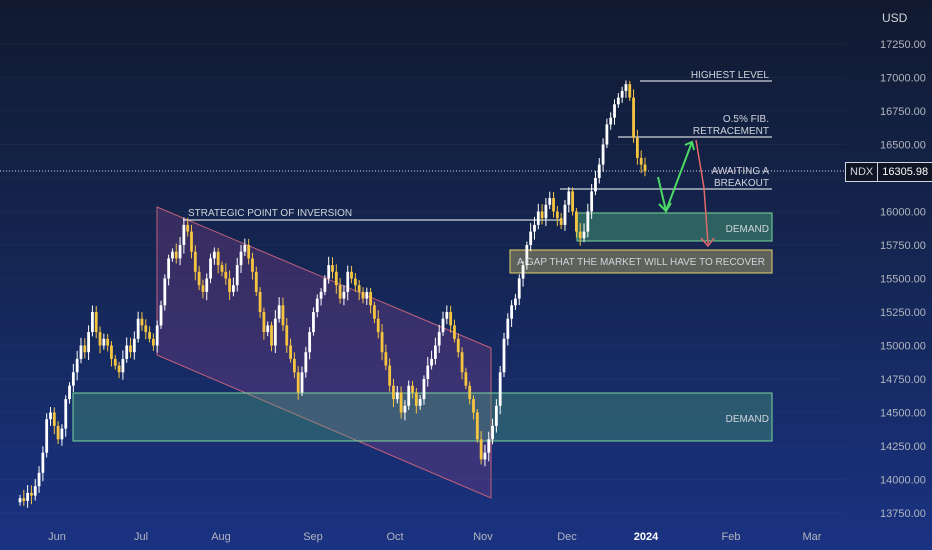 The image size is (932, 550). What do you see at coordinates (435, 537) in the screenshot?
I see `time-axis: Jun Jul Aug Sep Oct Nov Dec 2024 Feb Mar` at bounding box center [435, 537].